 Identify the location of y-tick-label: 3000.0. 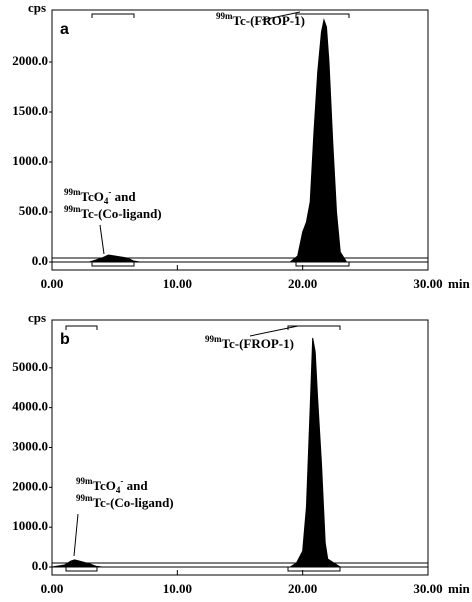
(30, 445).